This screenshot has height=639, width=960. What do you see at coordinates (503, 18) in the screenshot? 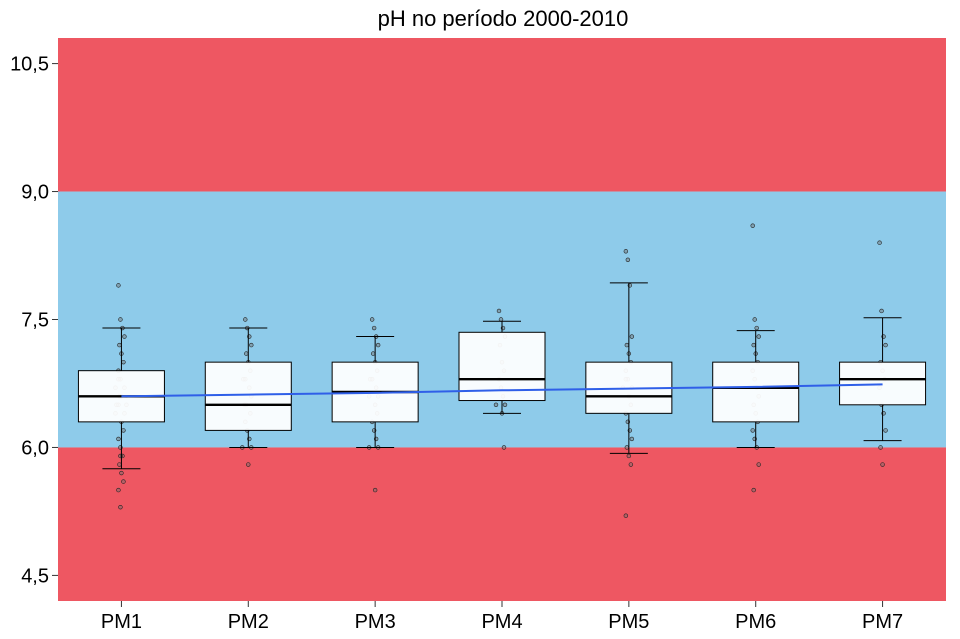
I see `chart-title: pH no período 2000-2010` at bounding box center [503, 18].